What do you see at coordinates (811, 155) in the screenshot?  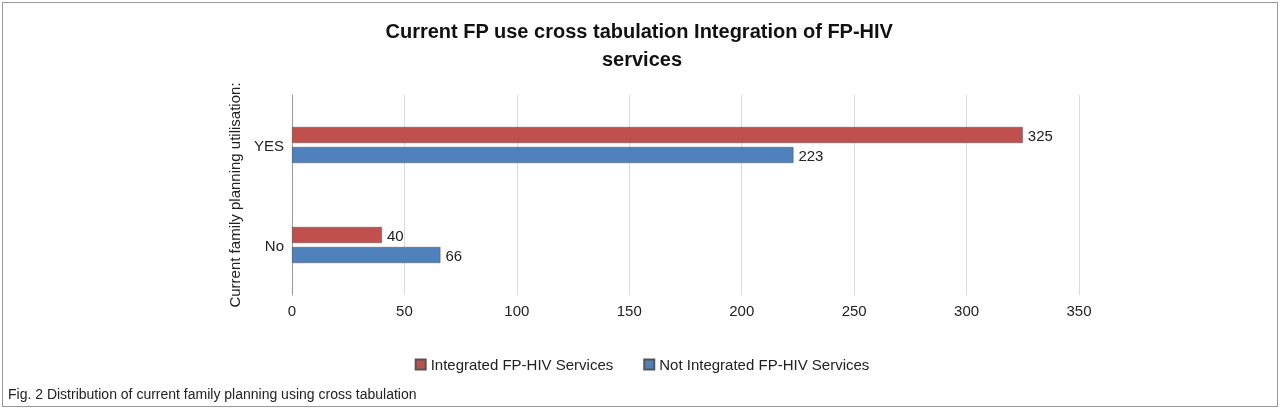 I see `data-label: 223` at bounding box center [811, 155].